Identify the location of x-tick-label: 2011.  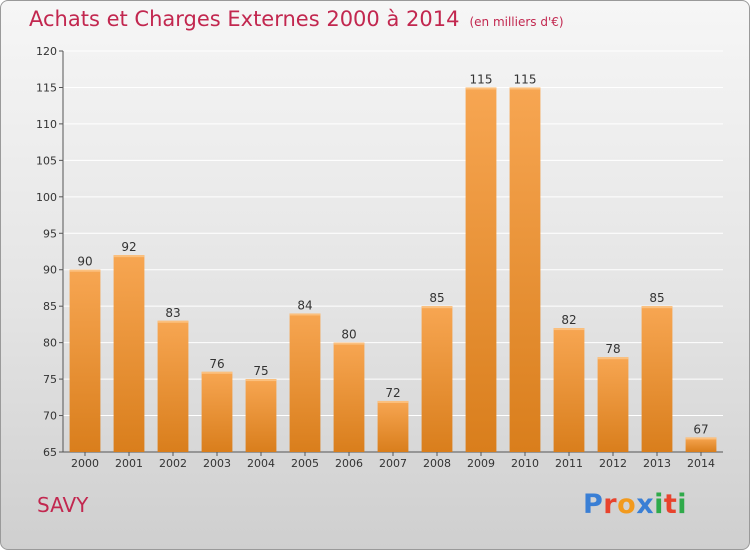
(569, 463).